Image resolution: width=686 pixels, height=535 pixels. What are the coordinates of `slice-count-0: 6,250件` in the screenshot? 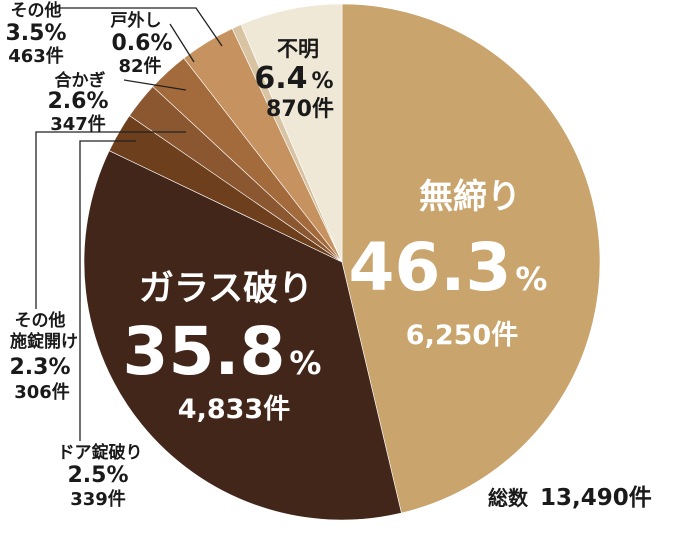 It's located at (462, 335).